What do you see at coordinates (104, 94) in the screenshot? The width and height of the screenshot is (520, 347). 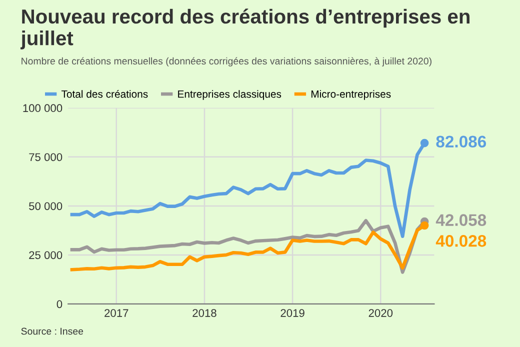 I see `legend-label: Total des créations` at bounding box center [104, 94].